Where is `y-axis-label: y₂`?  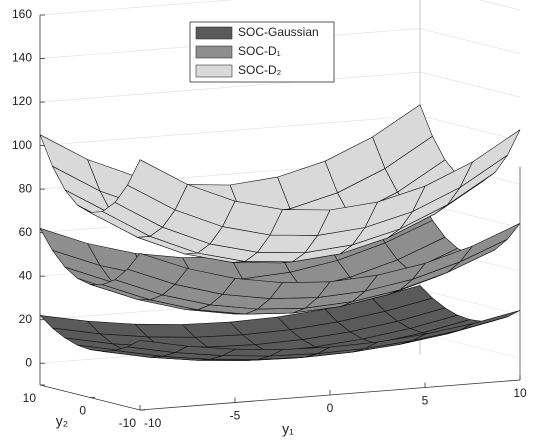
y-axis-label: y₂ is located at coordinates (62, 421).